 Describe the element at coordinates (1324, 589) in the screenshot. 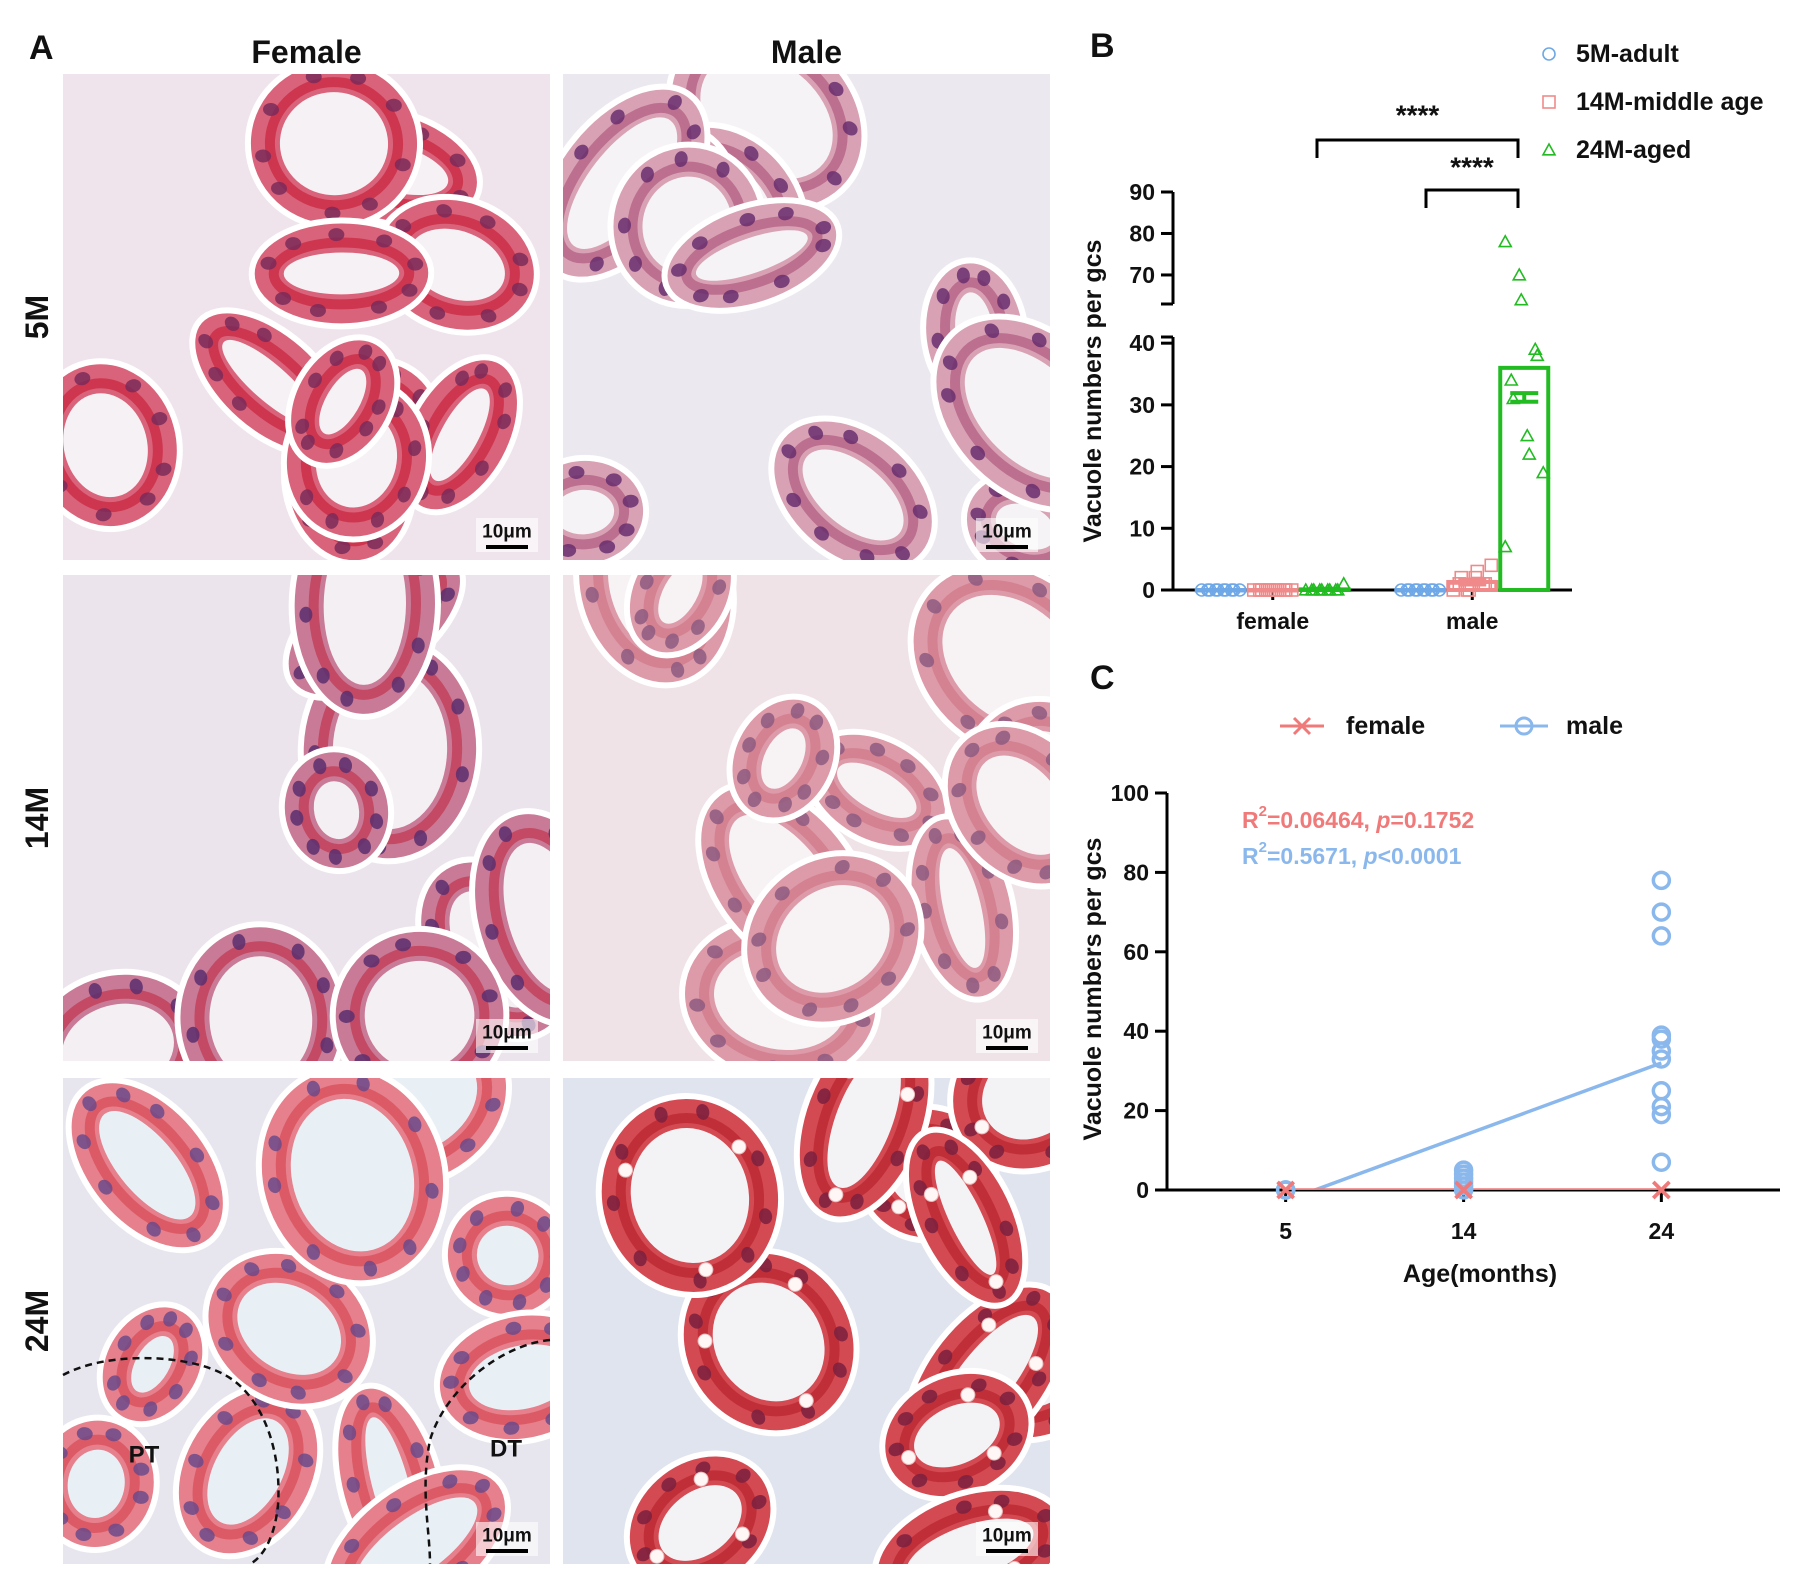

I see `error-bar` at that location.